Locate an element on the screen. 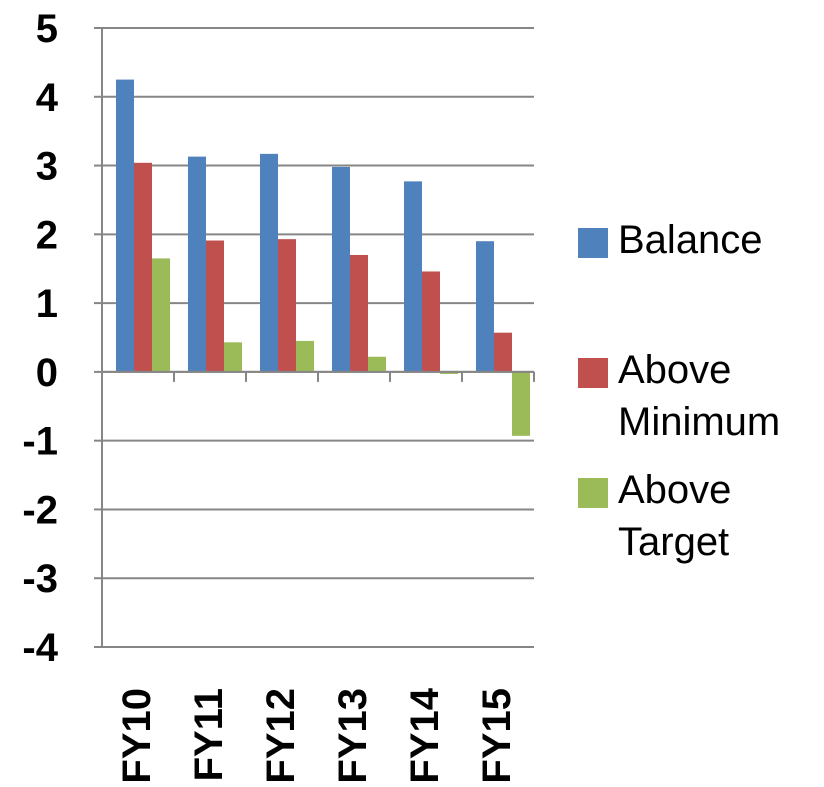  legend-item-above-minimum: Above Minimum is located at coordinates (698, 396).